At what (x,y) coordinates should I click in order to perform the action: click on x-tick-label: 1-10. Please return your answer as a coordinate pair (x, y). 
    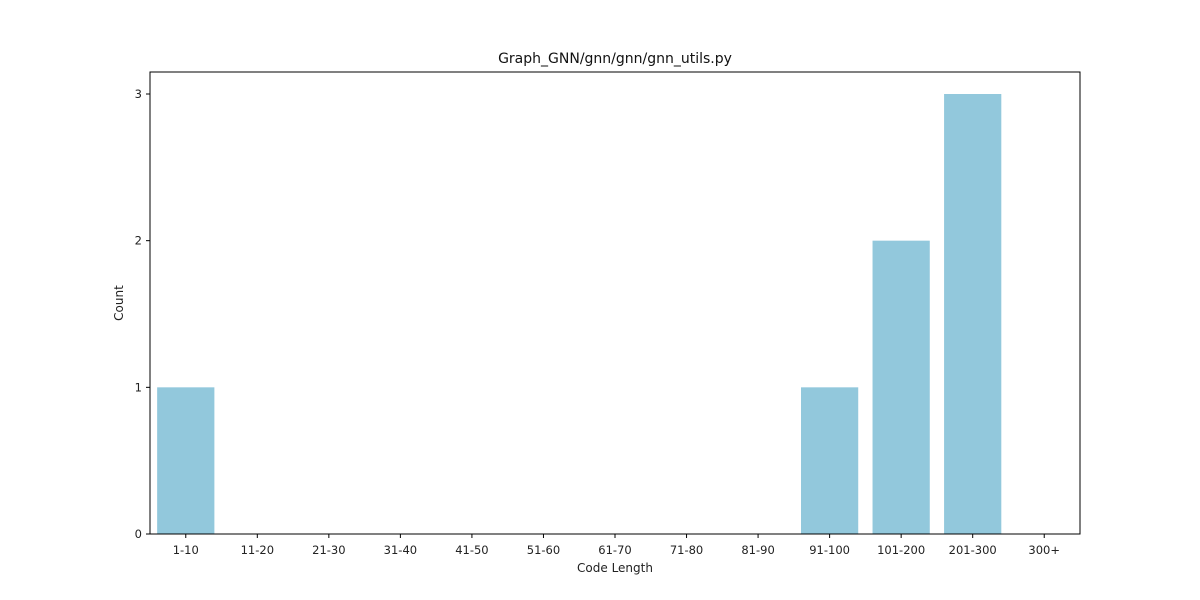
    Looking at the image, I should click on (186, 550).